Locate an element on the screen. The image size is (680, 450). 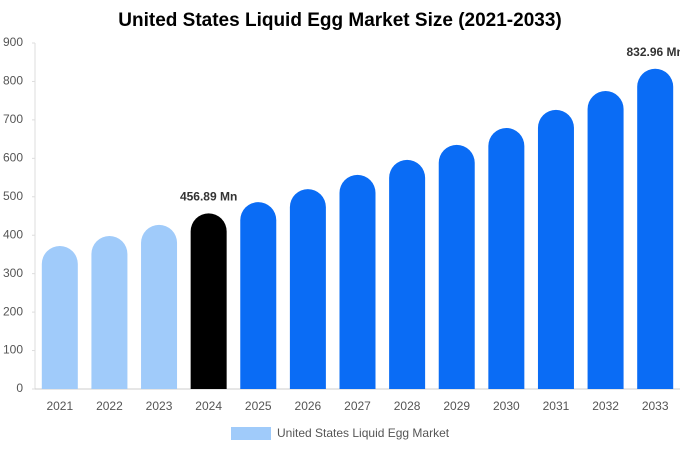
x-tick-label: 2029 is located at coordinates (456, 406).